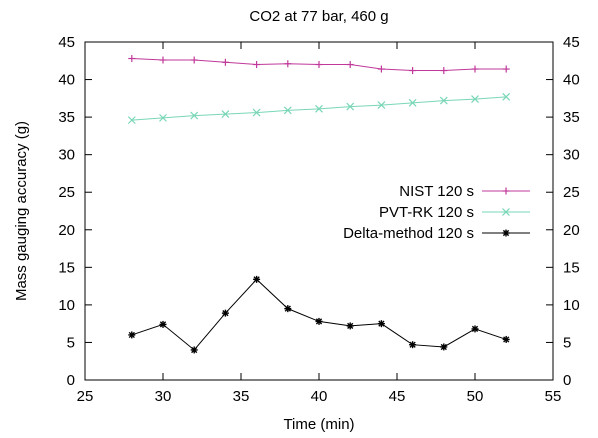 This screenshot has width=598, height=438. Describe the element at coordinates (571, 155) in the screenshot. I see `y-tick-label-right: 30` at that location.